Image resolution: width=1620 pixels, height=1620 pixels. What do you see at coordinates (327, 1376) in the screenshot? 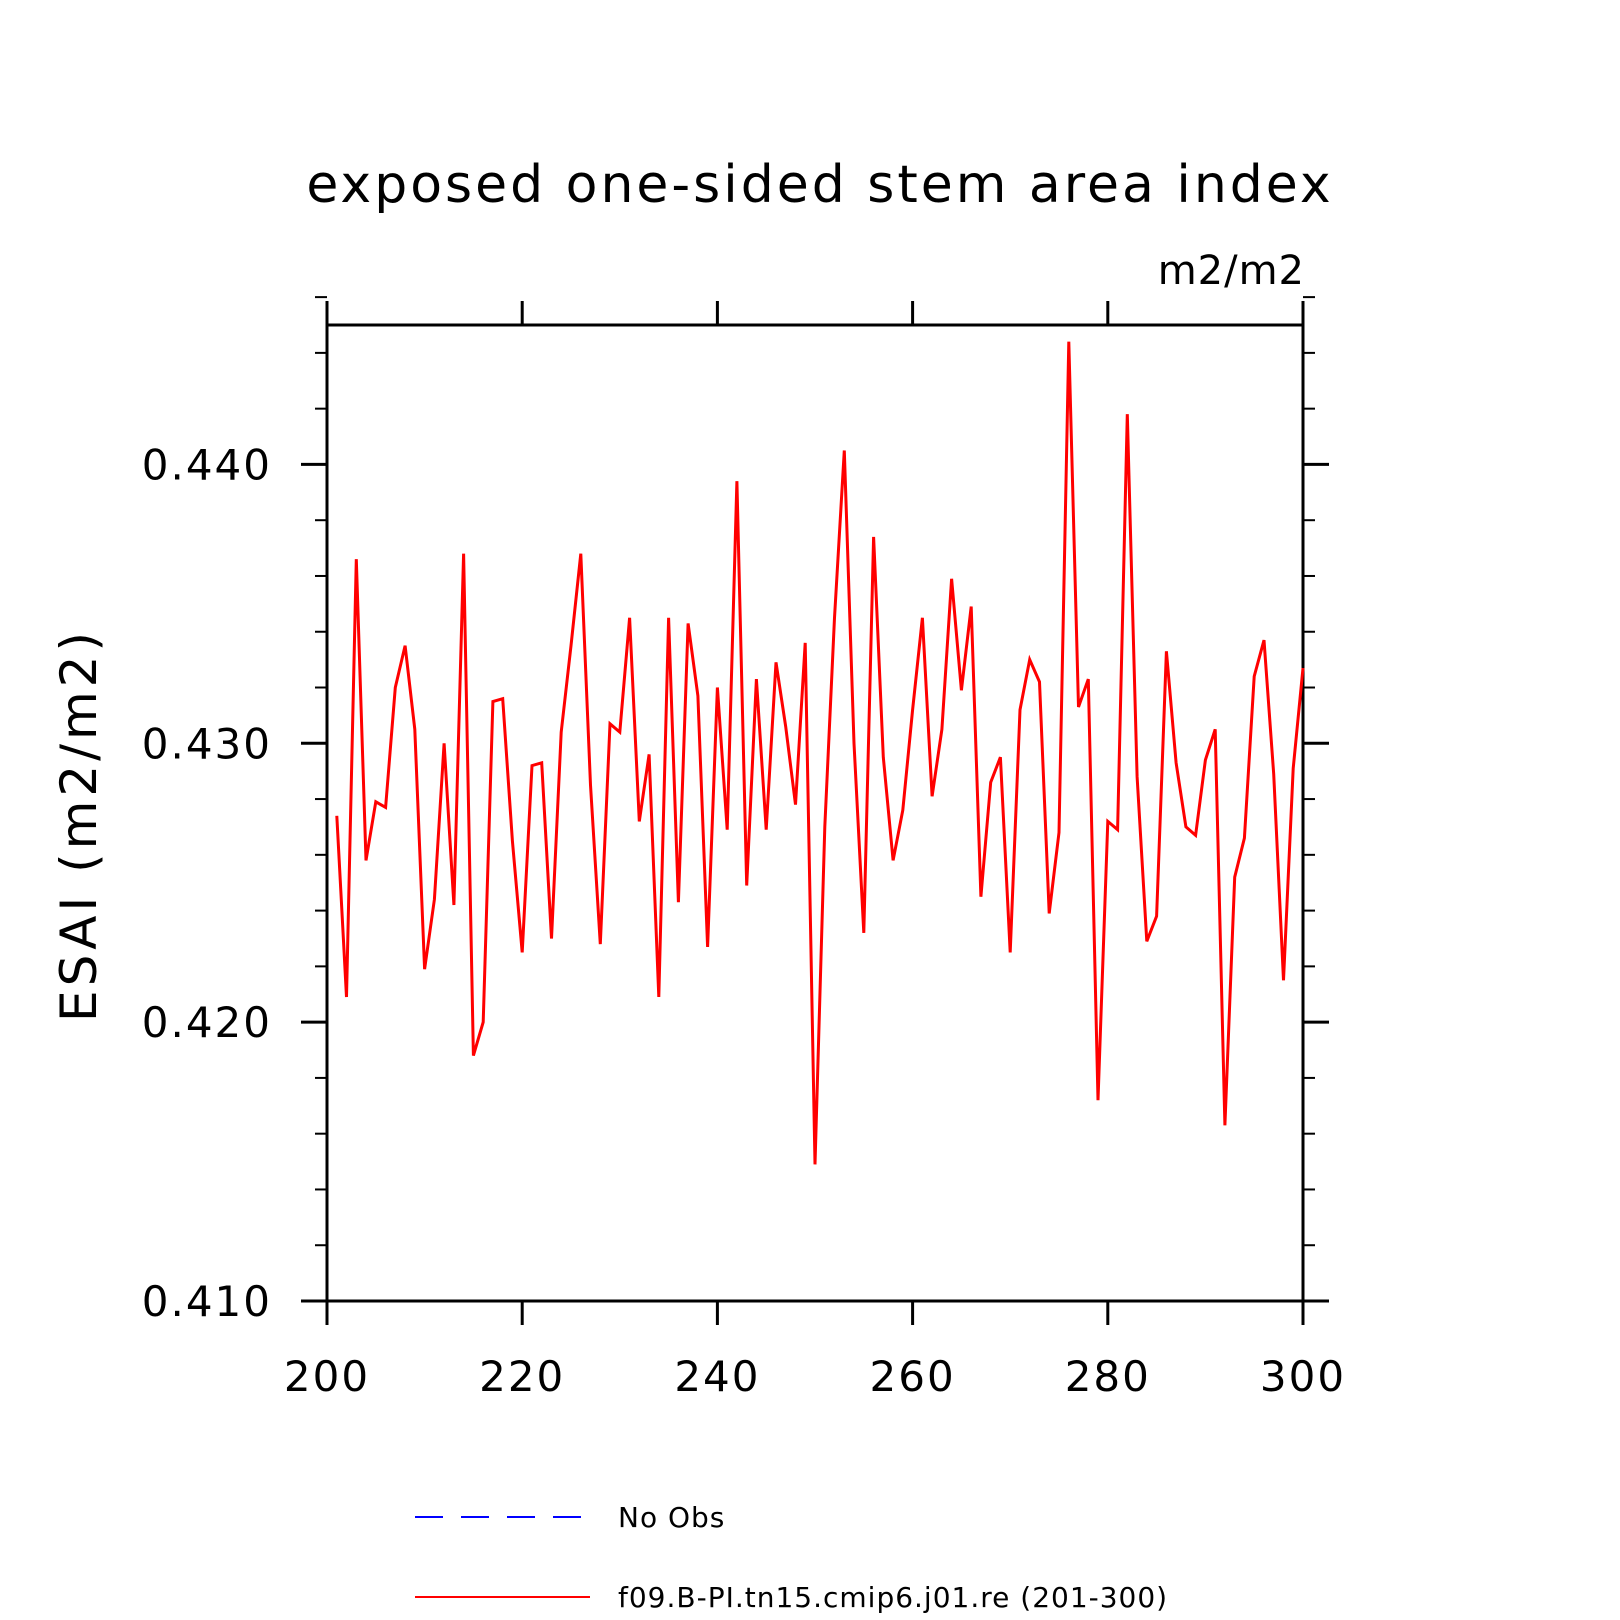
I see `x-tick-label: 200` at bounding box center [327, 1376].